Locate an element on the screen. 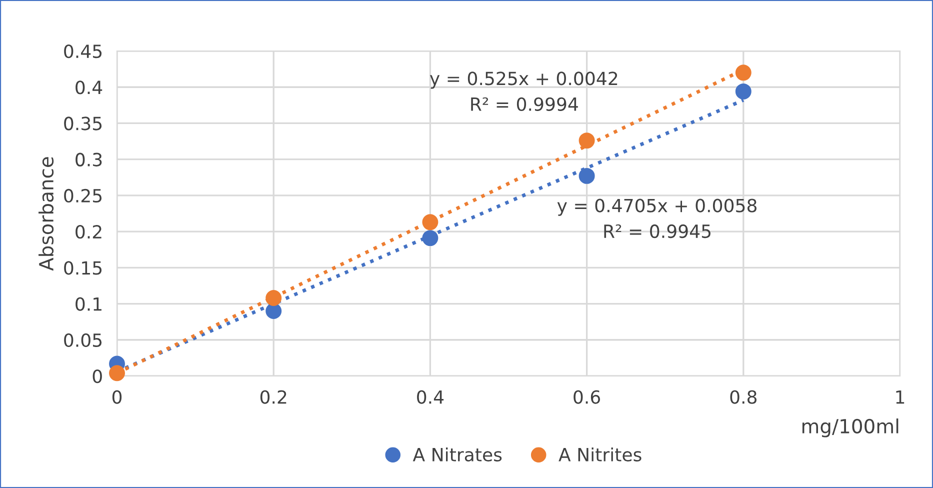 This screenshot has height=488, width=933. x-tick-label: 0.8 is located at coordinates (743, 397).